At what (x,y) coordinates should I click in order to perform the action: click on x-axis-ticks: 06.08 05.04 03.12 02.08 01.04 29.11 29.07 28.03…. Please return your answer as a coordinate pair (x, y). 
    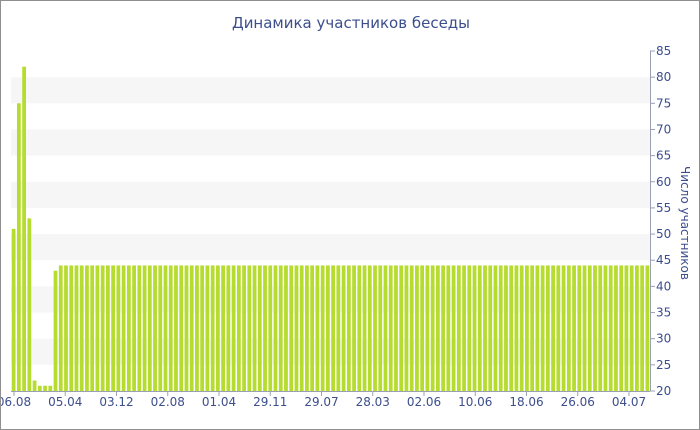
    Looking at the image, I should click on (323, 400).